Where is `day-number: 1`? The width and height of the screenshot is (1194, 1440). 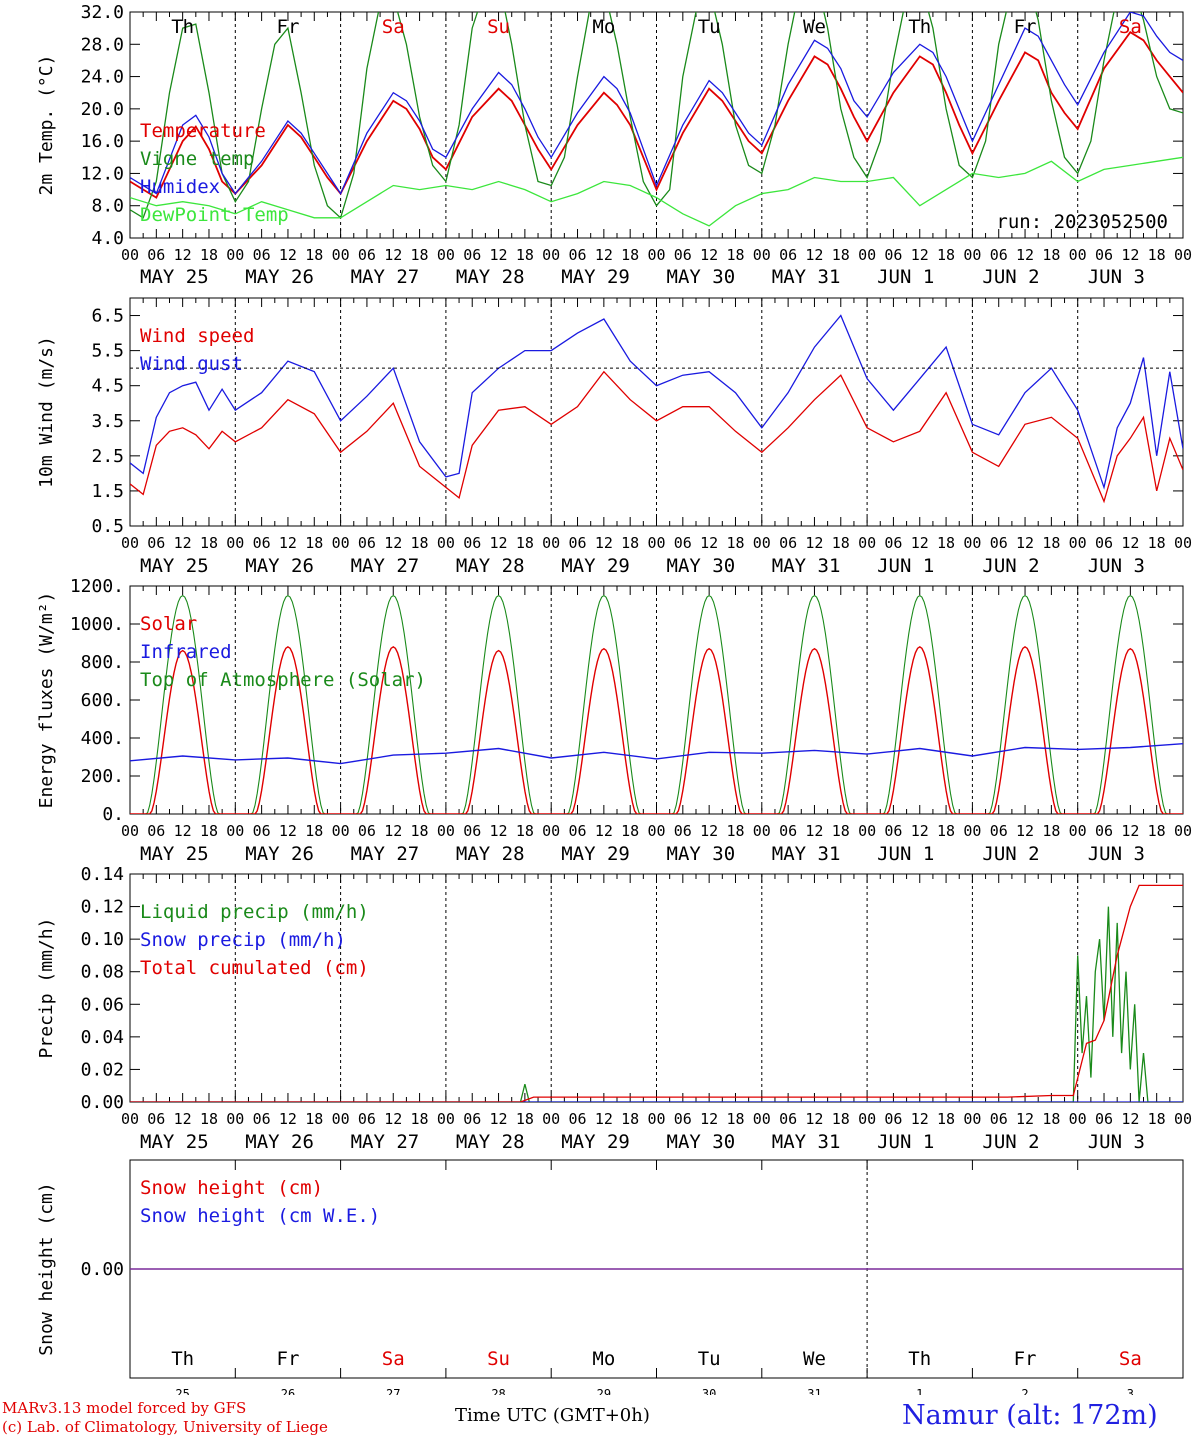 day-number: 1 is located at coordinates (919, 1391).